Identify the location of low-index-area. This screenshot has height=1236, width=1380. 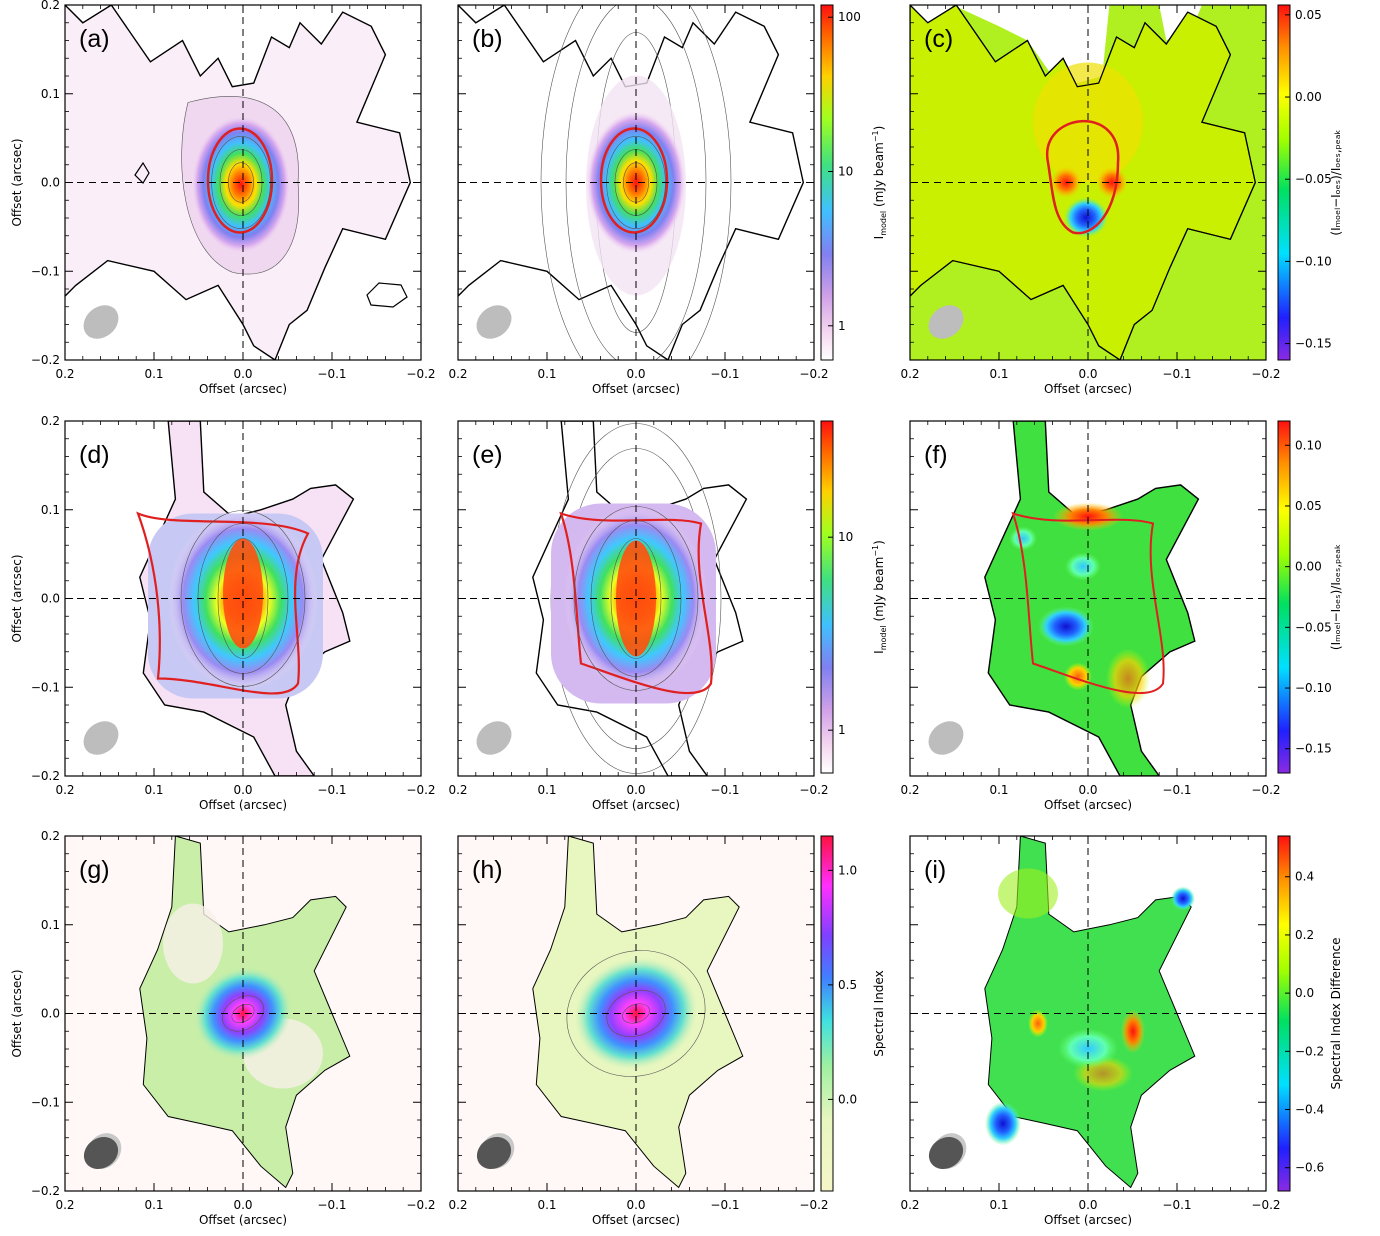
(193, 943).